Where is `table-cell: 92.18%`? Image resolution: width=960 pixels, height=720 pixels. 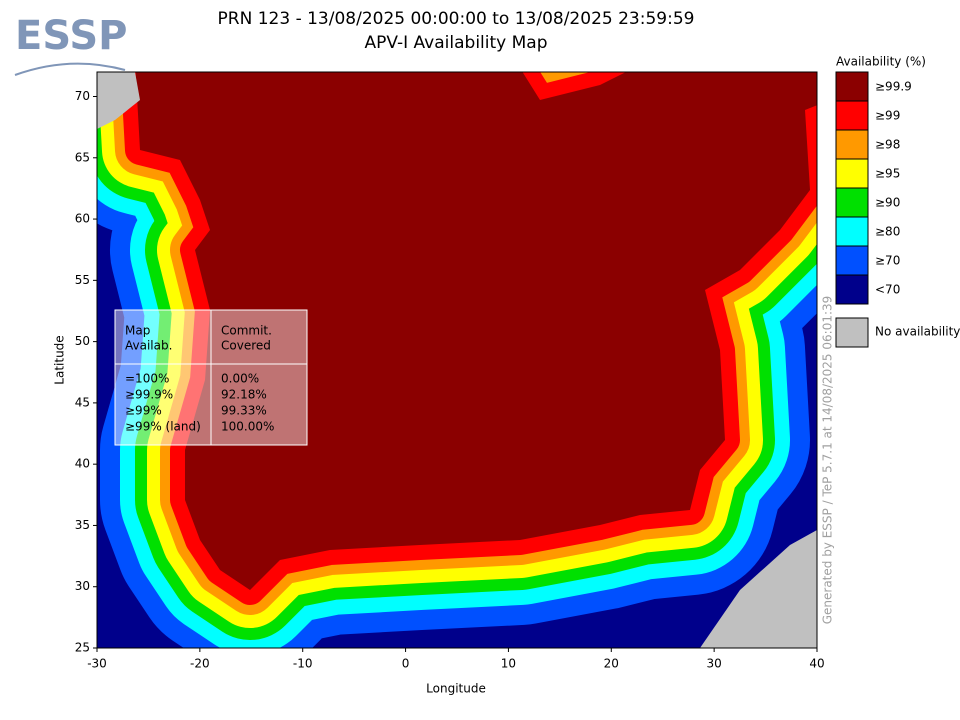 table-cell: 92.18% is located at coordinates (244, 395).